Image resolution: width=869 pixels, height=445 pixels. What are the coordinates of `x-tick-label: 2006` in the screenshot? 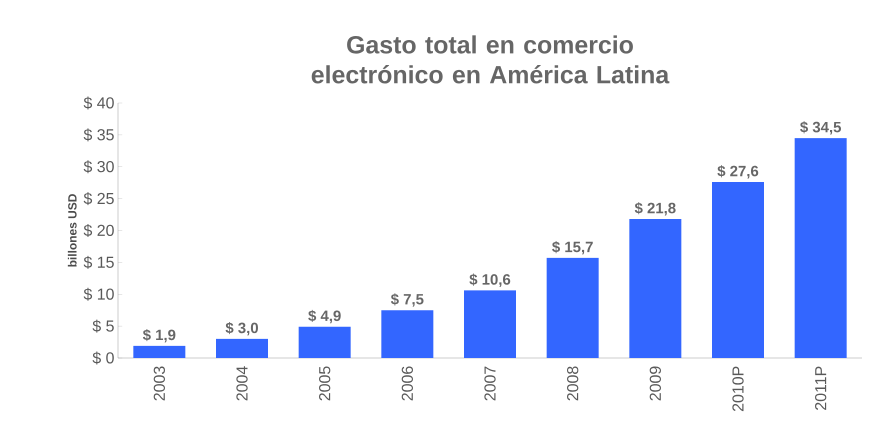 It's located at (407, 383).